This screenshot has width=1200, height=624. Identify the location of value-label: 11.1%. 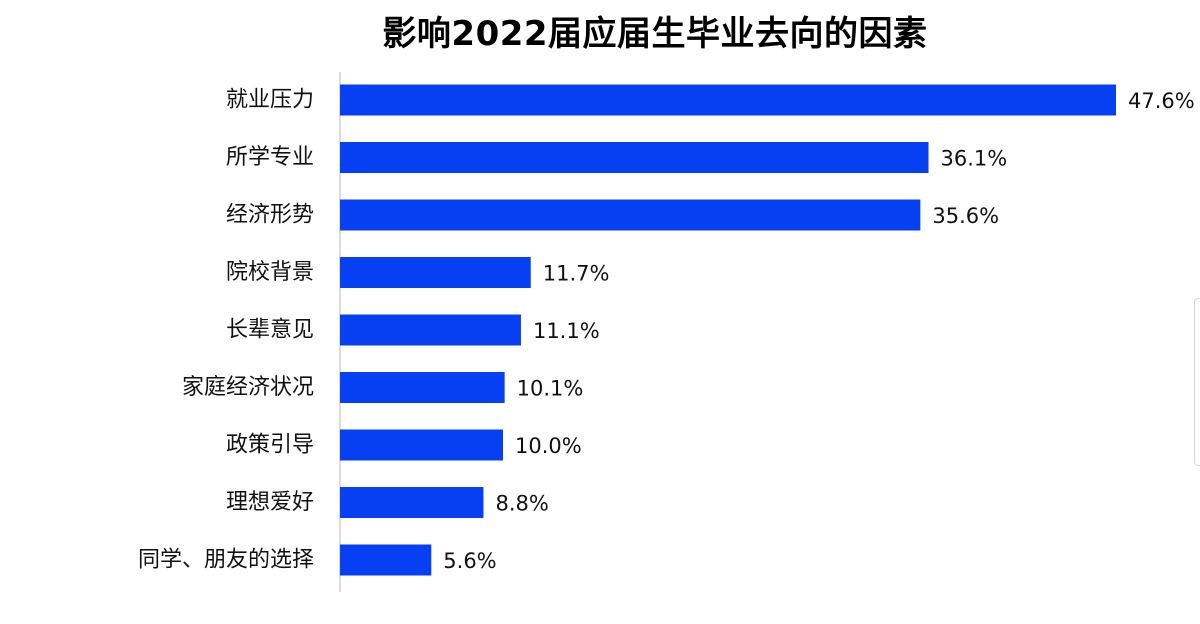
(566, 331).